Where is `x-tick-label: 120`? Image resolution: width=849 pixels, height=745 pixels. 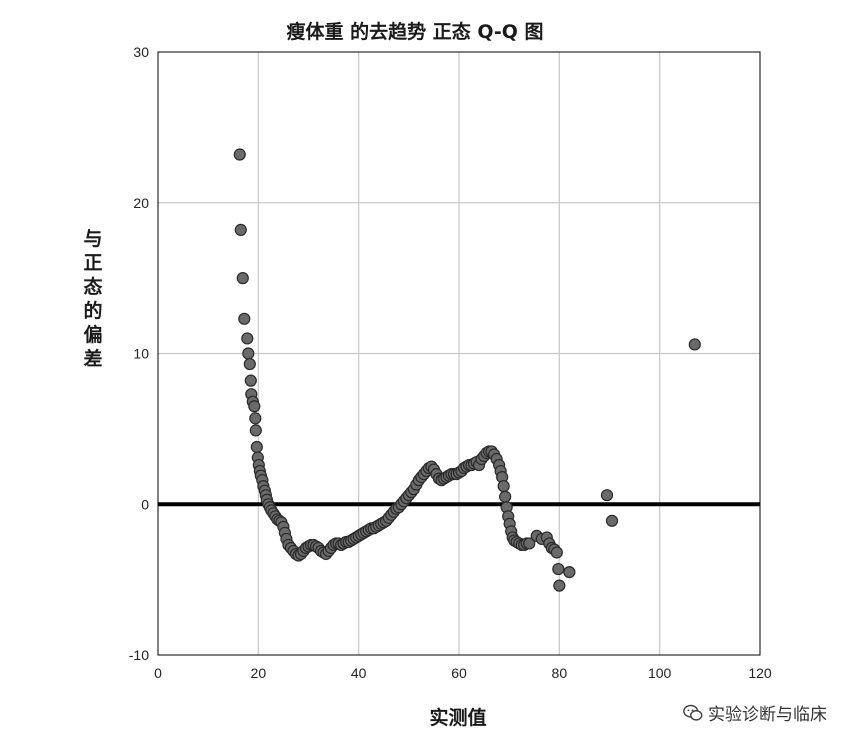
x-tick-label: 120 is located at coordinates (760, 673).